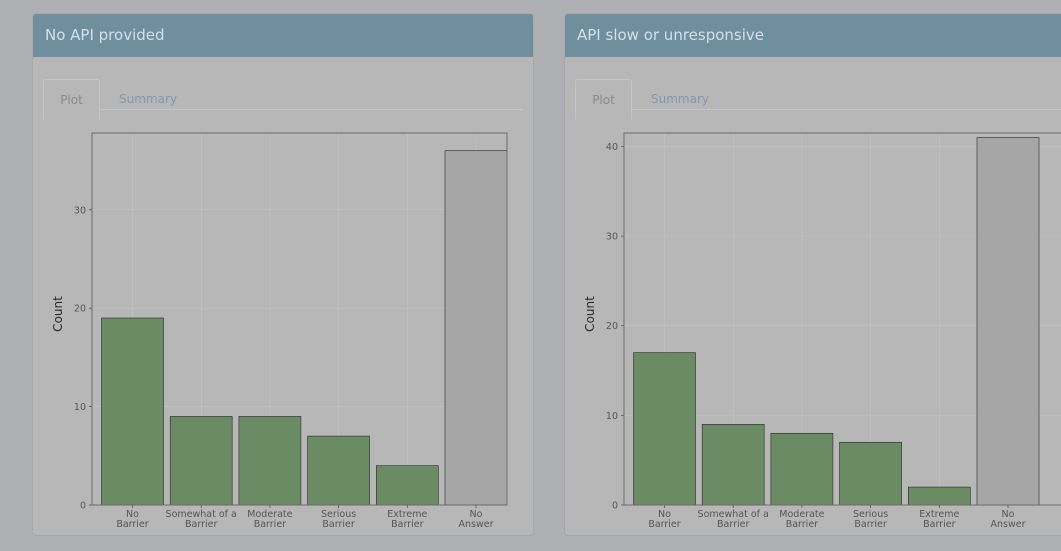  What do you see at coordinates (283, 35) in the screenshot?
I see `panel-title: No API provided` at bounding box center [283, 35].